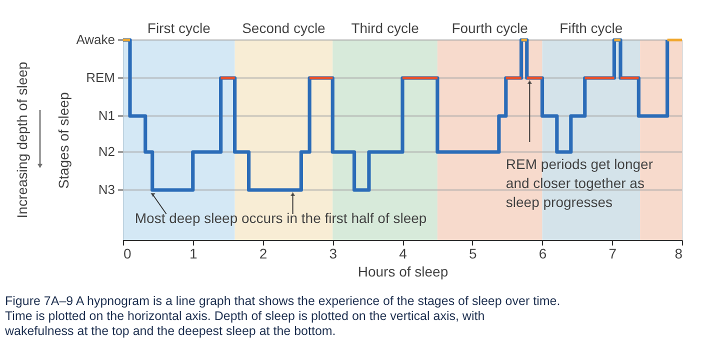 The height and width of the screenshot is (353, 718). What do you see at coordinates (612, 254) in the screenshot?
I see `x-tick-label: 7` at bounding box center [612, 254].